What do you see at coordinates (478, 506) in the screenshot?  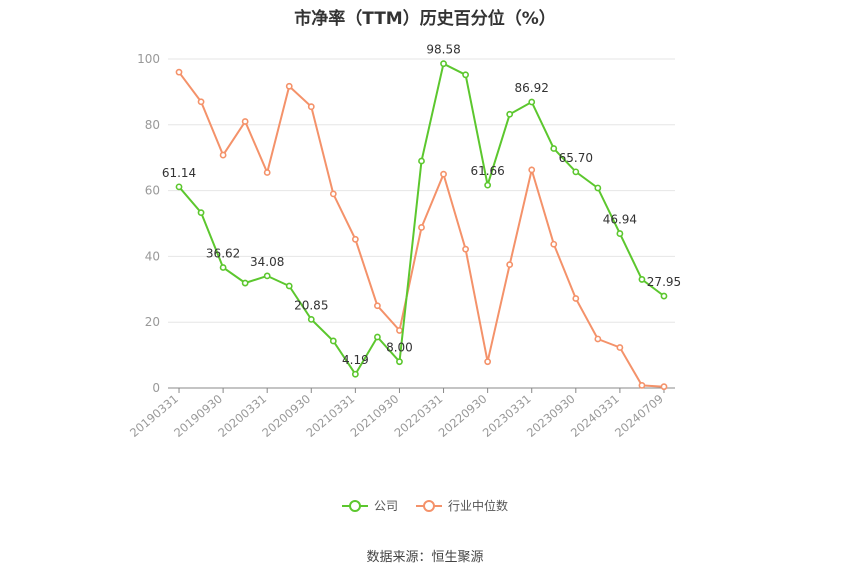 I see `legend-label-industry: 行业中位数` at bounding box center [478, 506].